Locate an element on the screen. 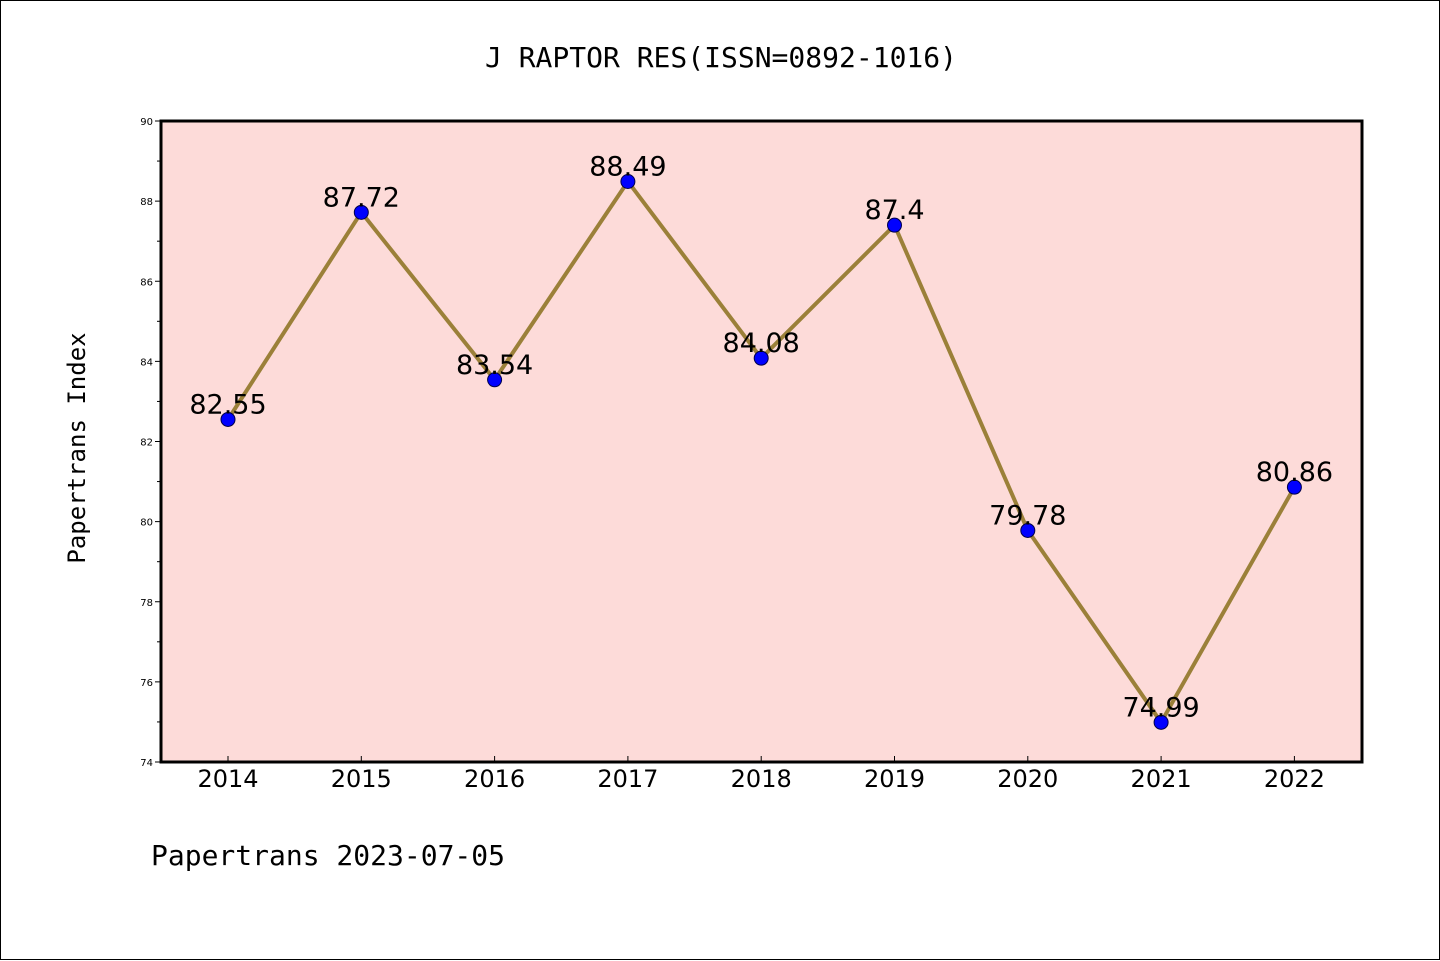  y-tick-label: 82 is located at coordinates (146, 443).